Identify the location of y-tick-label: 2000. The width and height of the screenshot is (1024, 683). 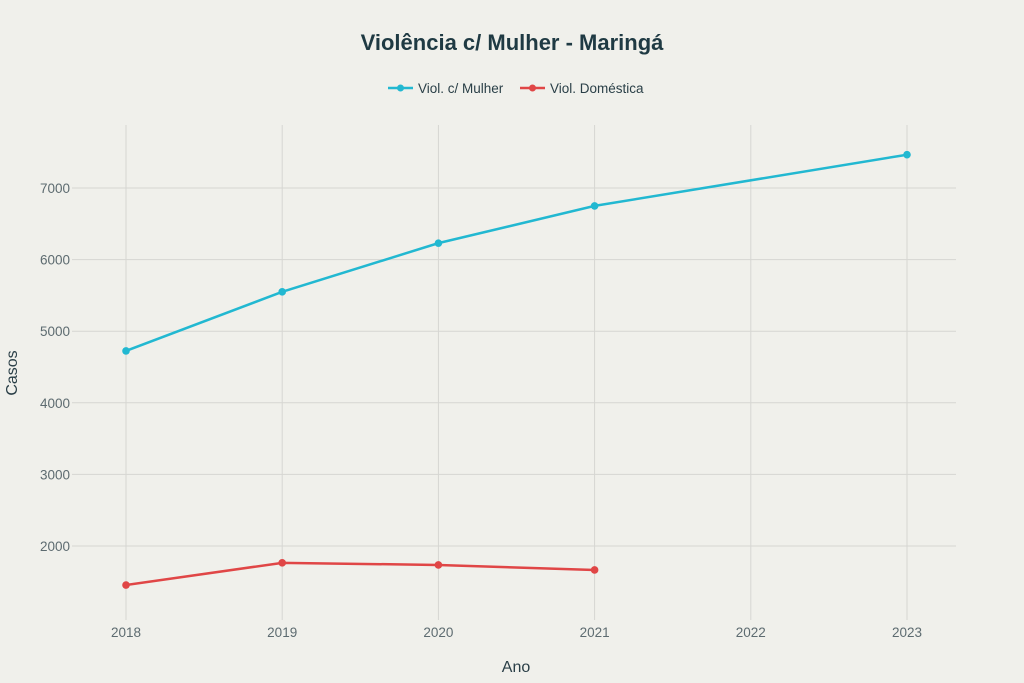
(55, 546).